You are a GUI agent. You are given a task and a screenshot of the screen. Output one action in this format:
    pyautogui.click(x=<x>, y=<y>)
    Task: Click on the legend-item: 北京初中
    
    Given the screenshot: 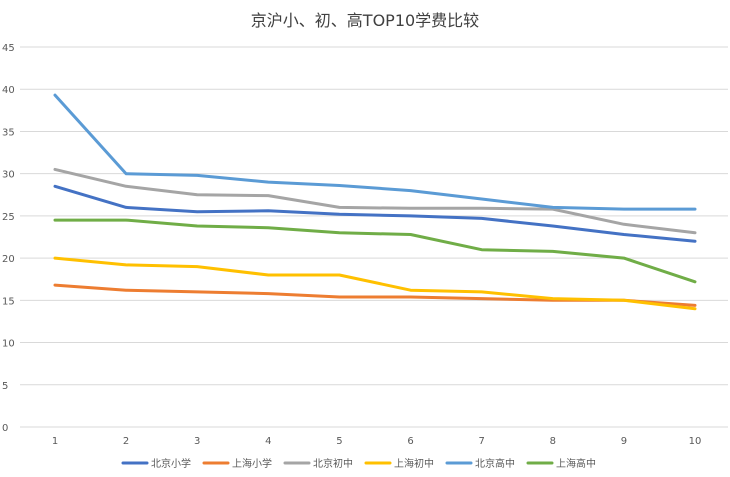 What is the action you would take?
    pyautogui.click(x=318, y=463)
    